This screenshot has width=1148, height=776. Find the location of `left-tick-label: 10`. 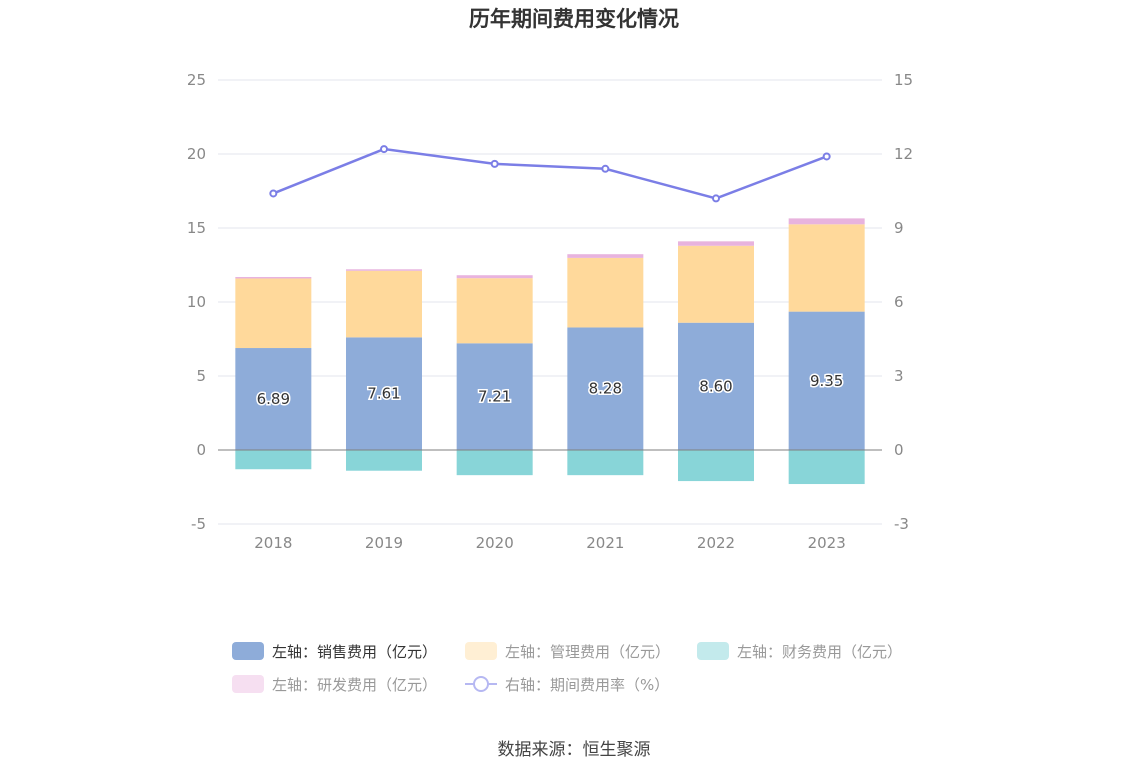

left-tick-label: 10 is located at coordinates (196, 302).